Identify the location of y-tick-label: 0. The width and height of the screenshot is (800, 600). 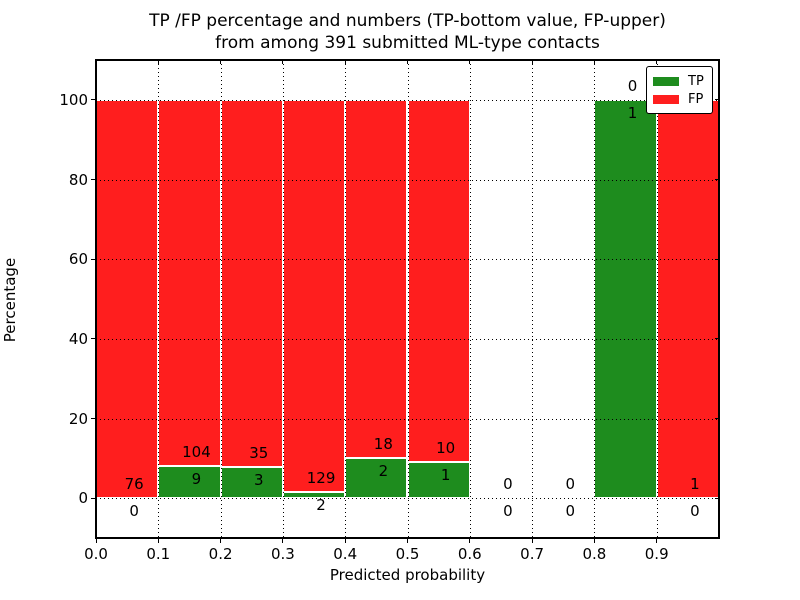
(83, 498).